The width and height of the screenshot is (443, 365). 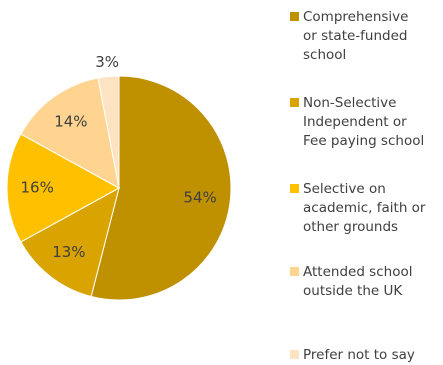 What do you see at coordinates (37, 188) in the screenshot?
I see `slice-label-2: 16%` at bounding box center [37, 188].